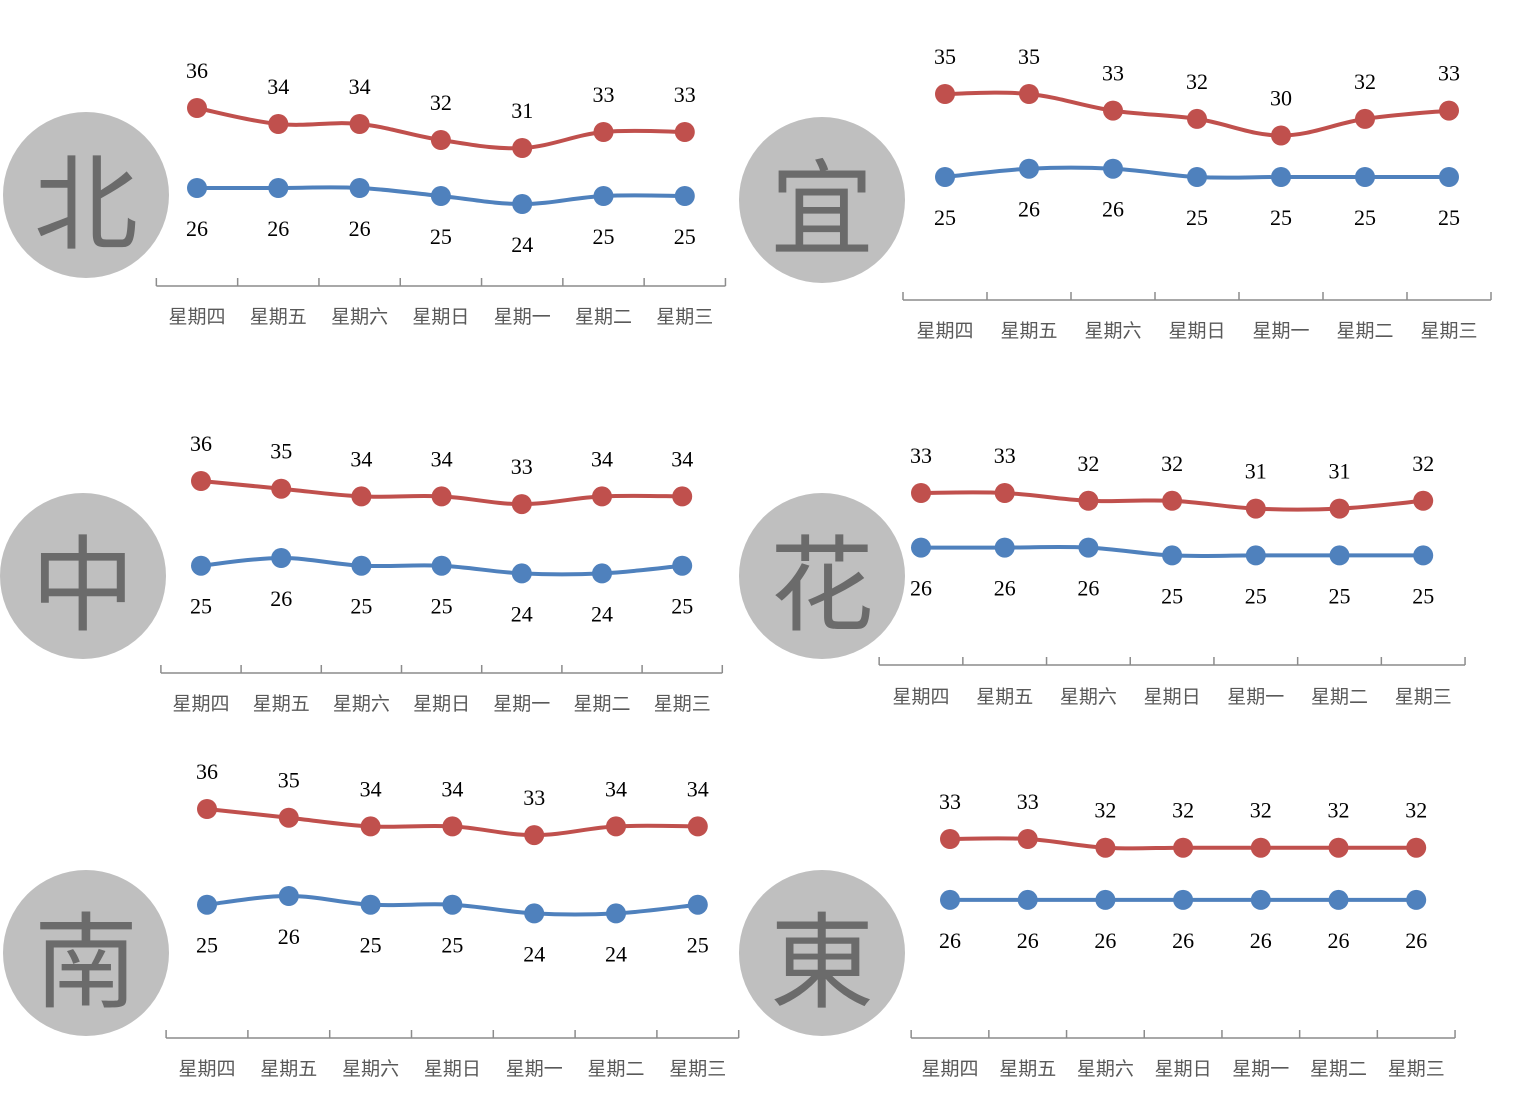 This screenshot has width=1522, height=1106. I want to click on region-badge: 花, so click(822, 576).